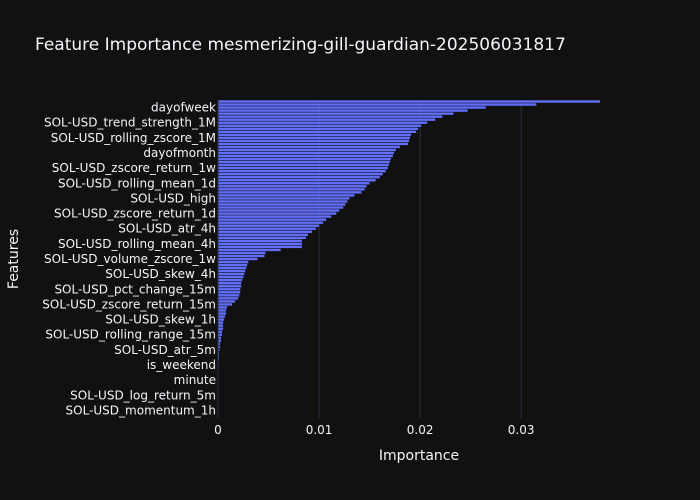 The image size is (700, 500). I want to click on y-tick-label-12: SOL-USD_pct_change_15m, so click(135, 289).